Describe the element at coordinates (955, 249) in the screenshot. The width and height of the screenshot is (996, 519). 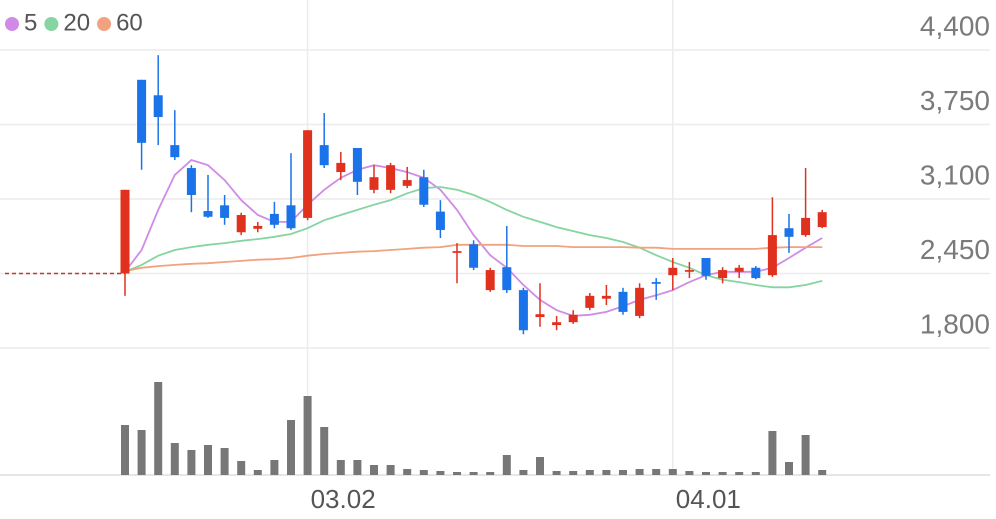
I see `y-tick-label: 2,450` at that location.